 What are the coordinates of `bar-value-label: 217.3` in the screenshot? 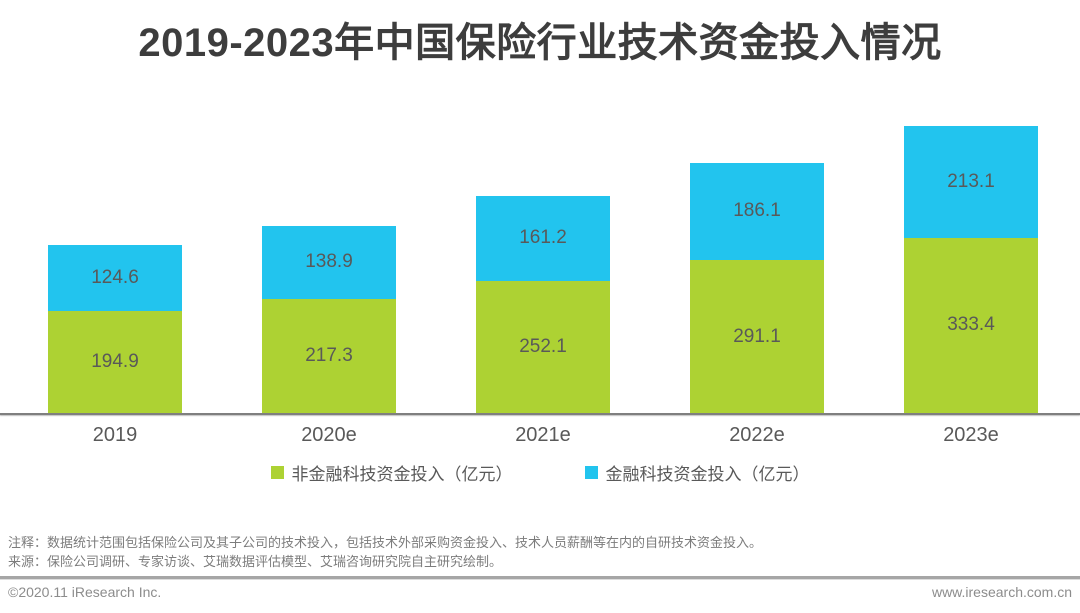 It's located at (329, 355).